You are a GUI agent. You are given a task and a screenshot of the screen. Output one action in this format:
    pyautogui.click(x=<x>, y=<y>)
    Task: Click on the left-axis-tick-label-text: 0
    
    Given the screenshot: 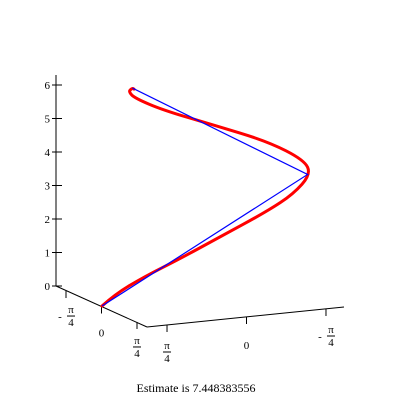 What is the action you would take?
    pyautogui.click(x=102, y=334)
    